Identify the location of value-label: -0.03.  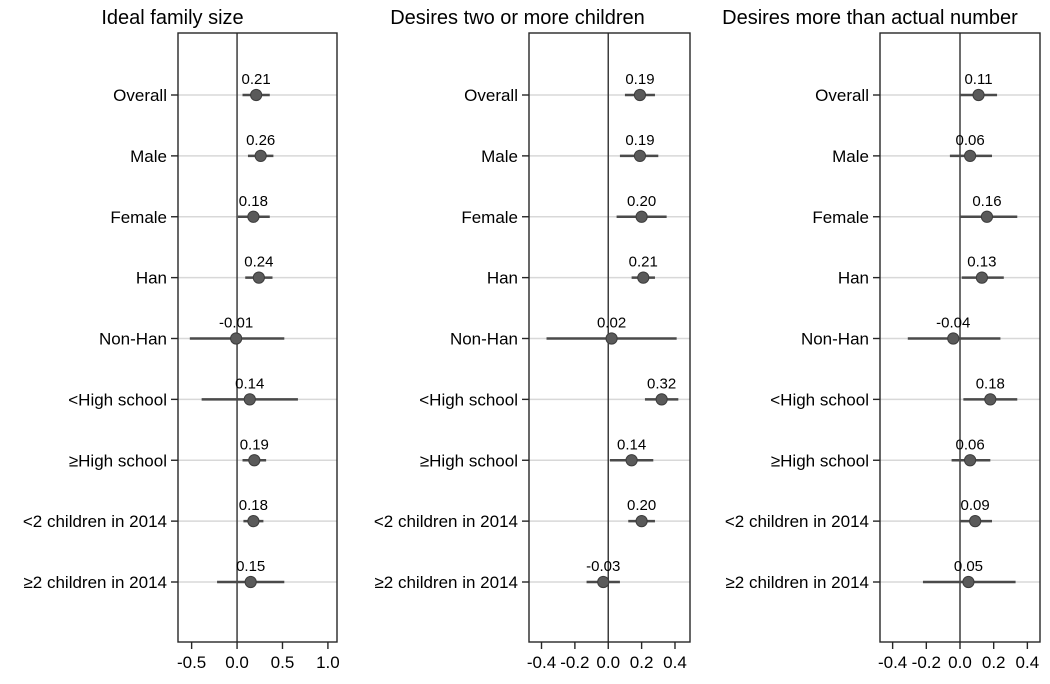
(603, 566).